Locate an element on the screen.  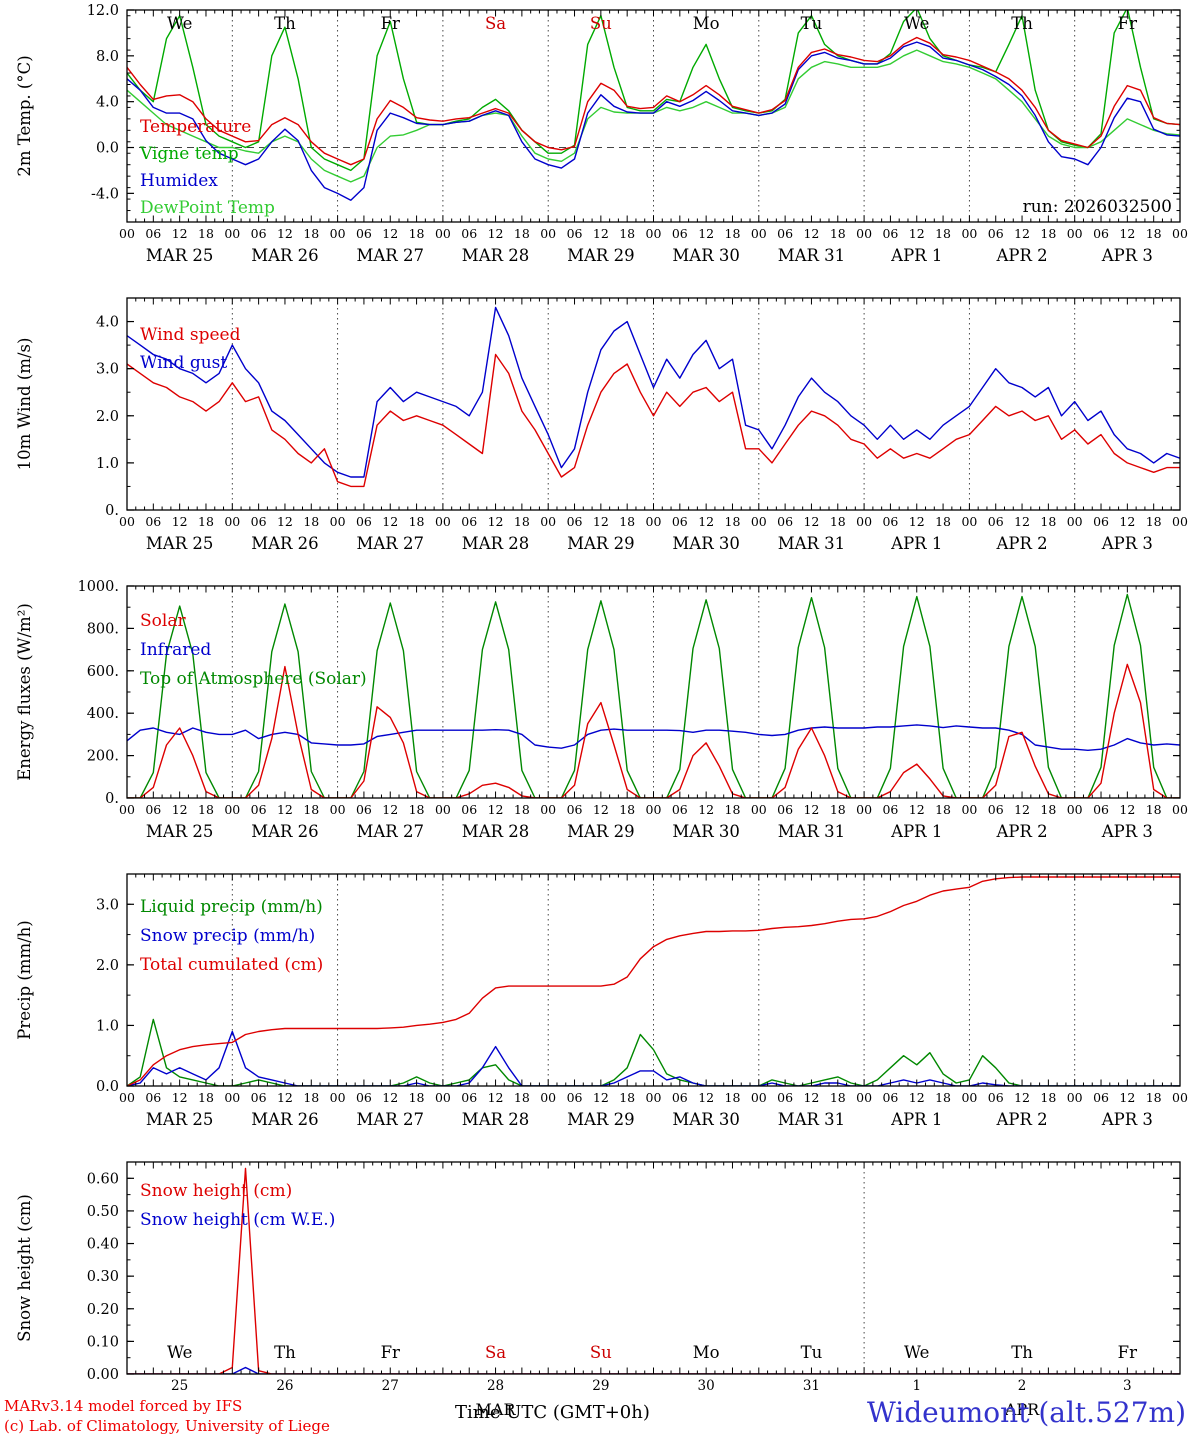
legend-wind-speed: Wind speed is located at coordinates (190, 335).